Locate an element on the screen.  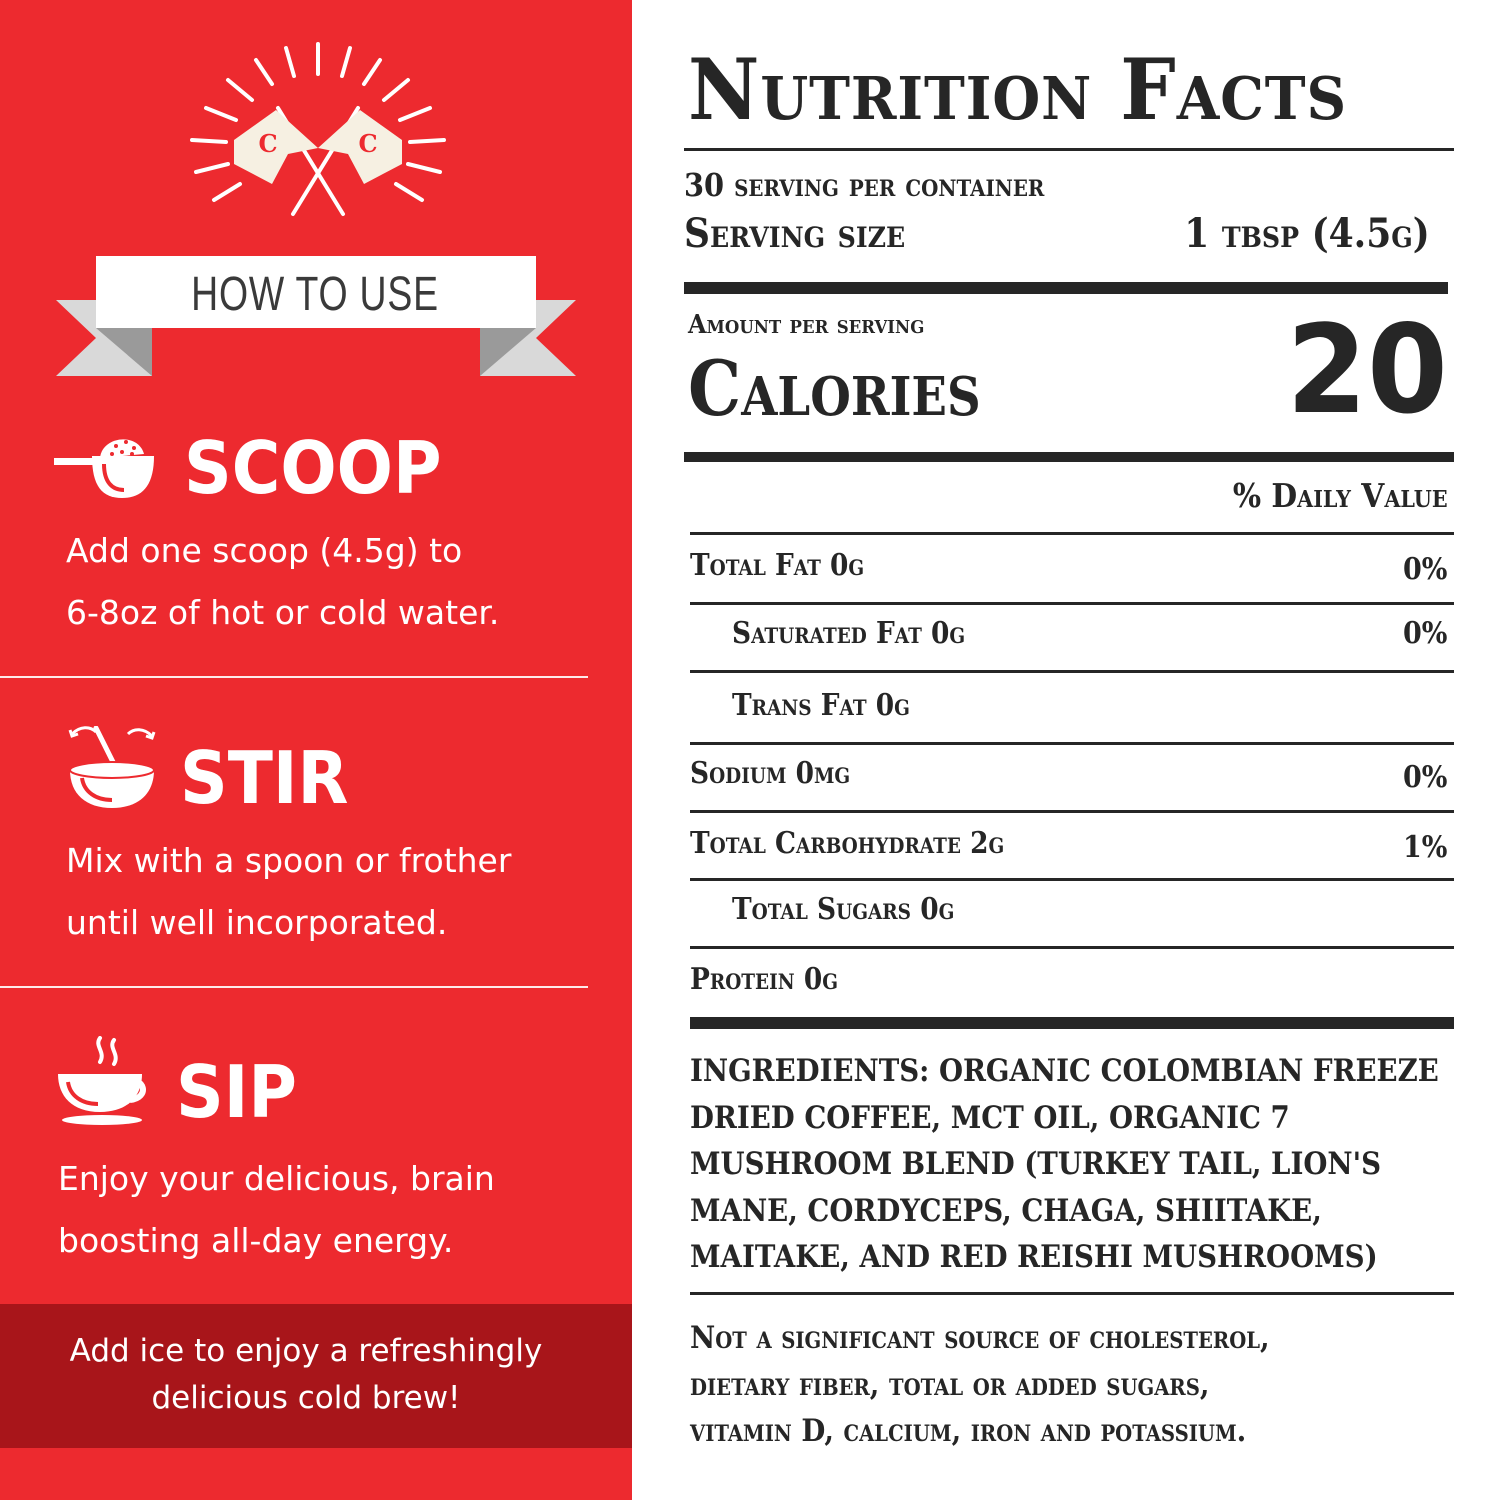
nutrient-saturated-fat: Saturated Fat 0g is located at coordinates (849, 633).